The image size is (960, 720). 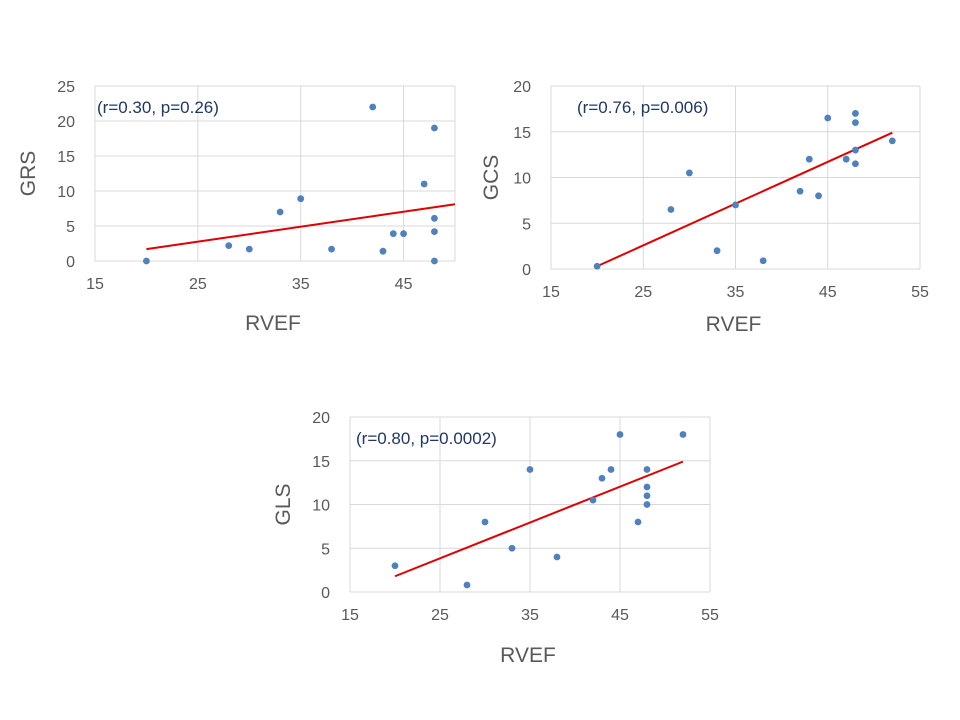 I want to click on y-axis-title: GCS, so click(x=491, y=178).